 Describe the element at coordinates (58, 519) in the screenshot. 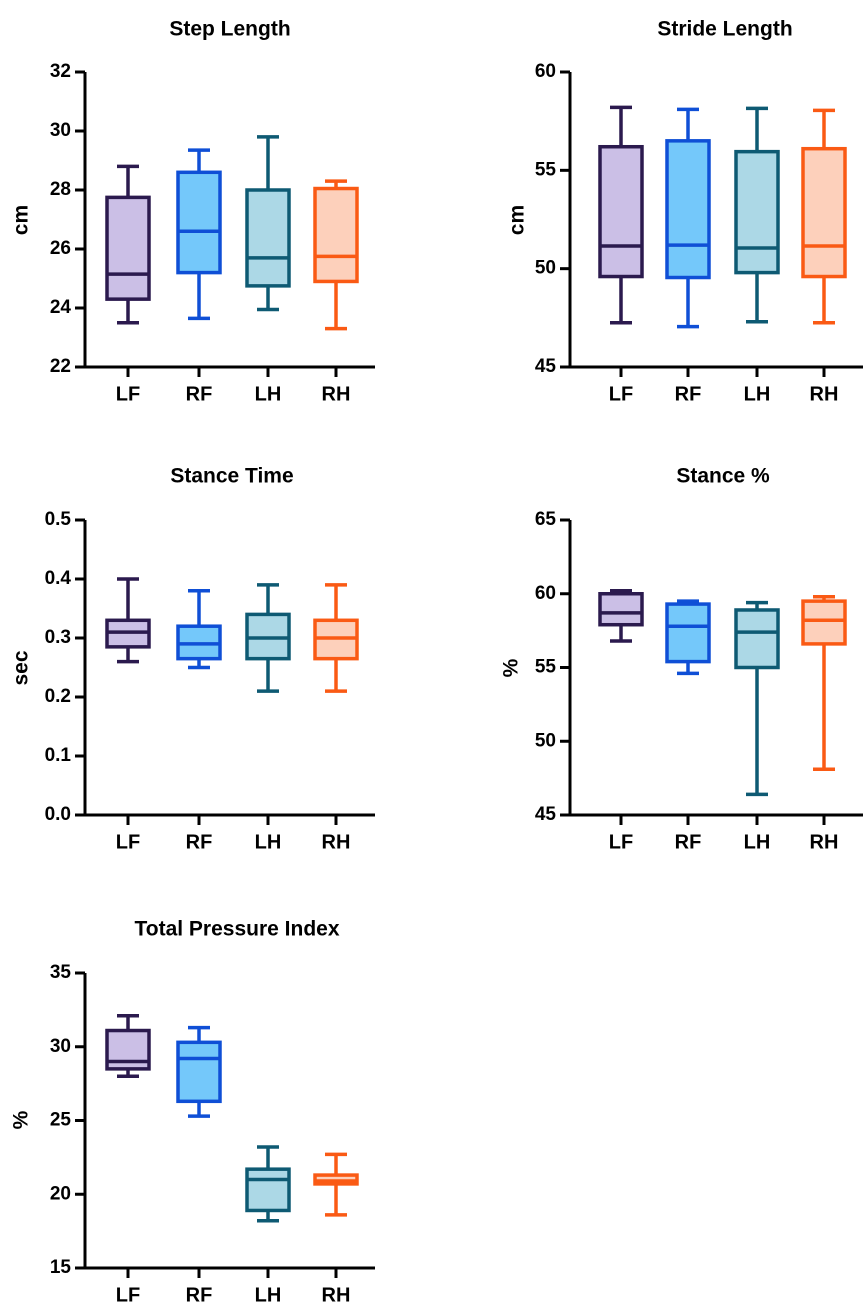

I see `y-tick-label: 0.5` at that location.